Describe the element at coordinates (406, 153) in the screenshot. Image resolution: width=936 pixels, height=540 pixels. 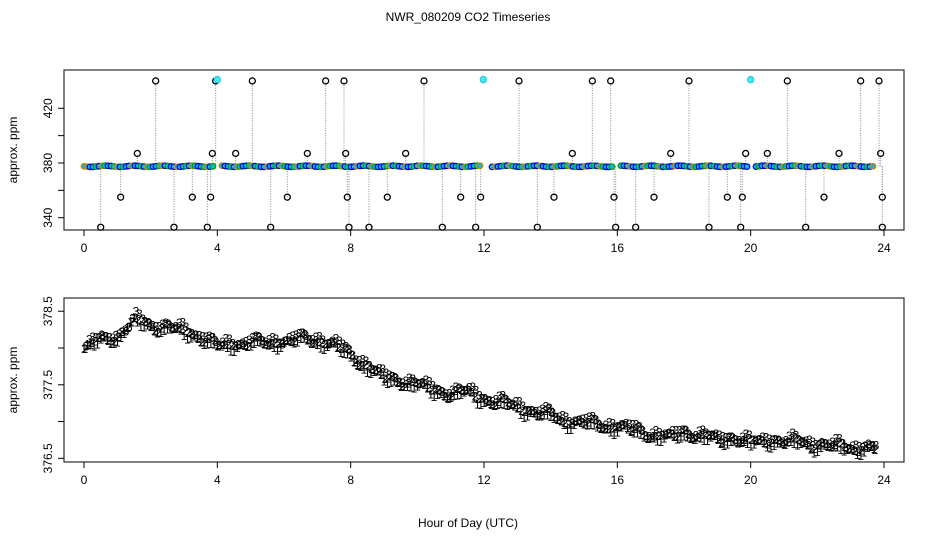
I see `mid-spike-point` at that location.